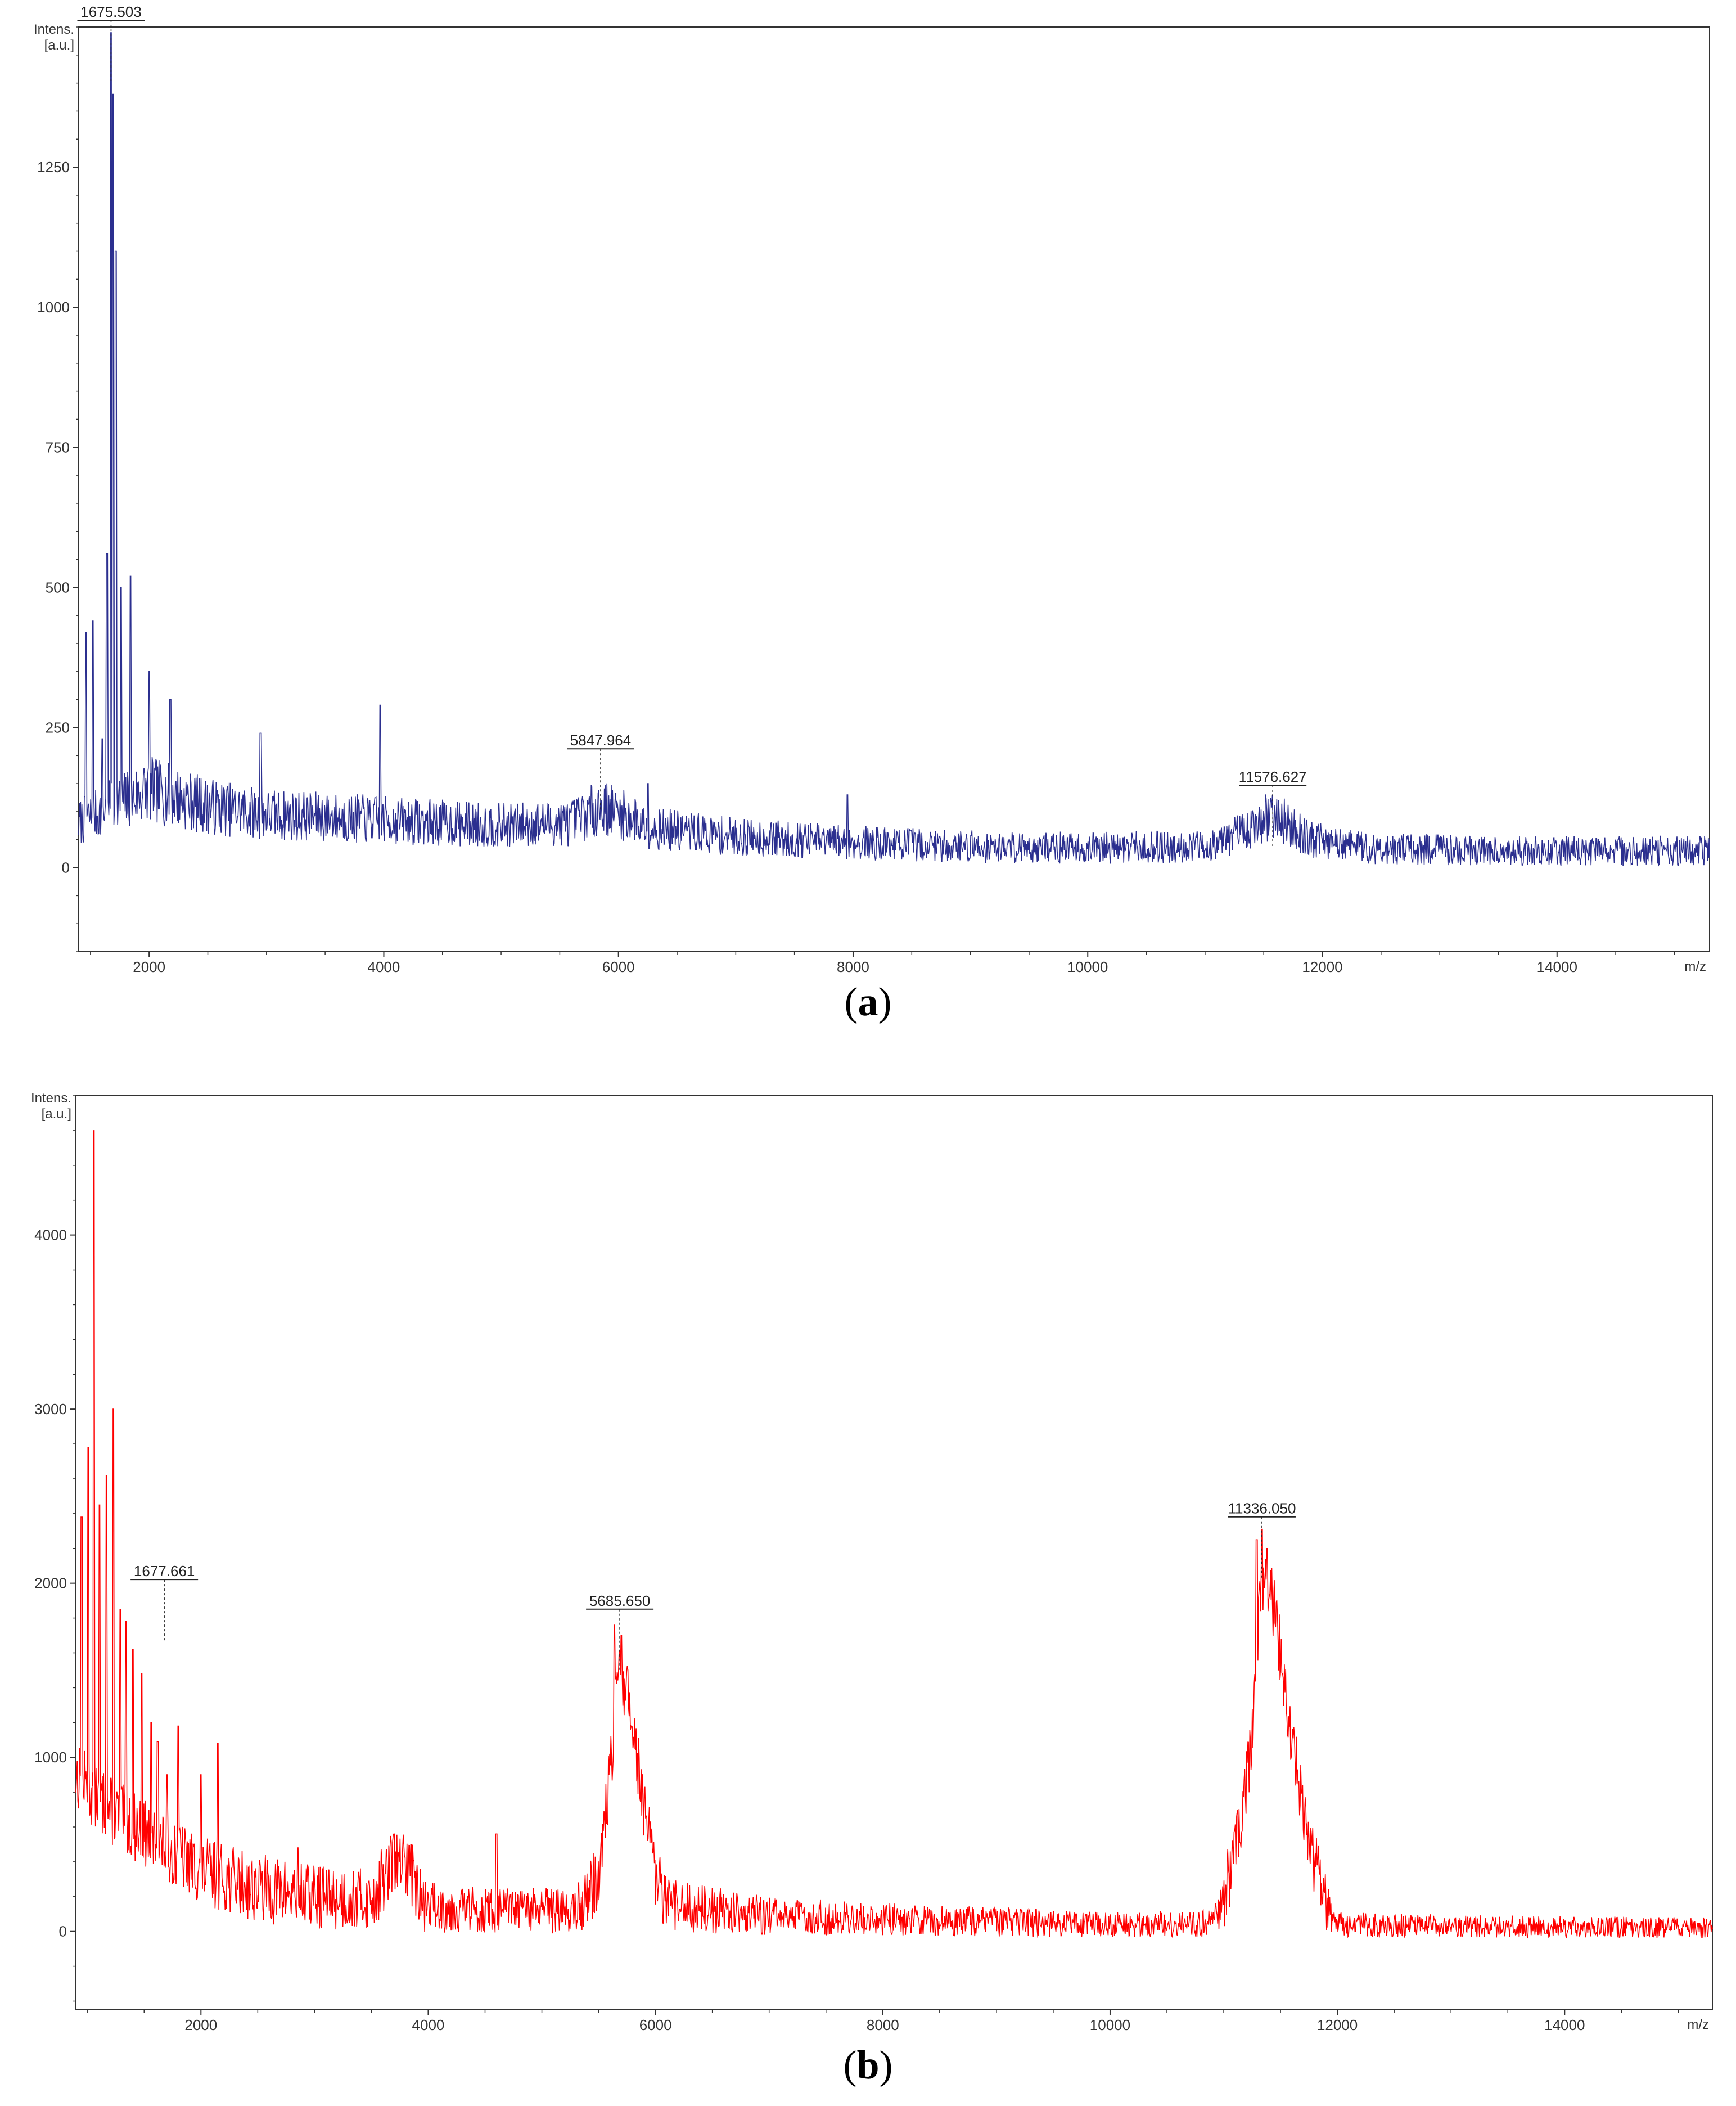 The width and height of the screenshot is (1736, 2106). I want to click on caption-b-letter: b, so click(868, 2064).